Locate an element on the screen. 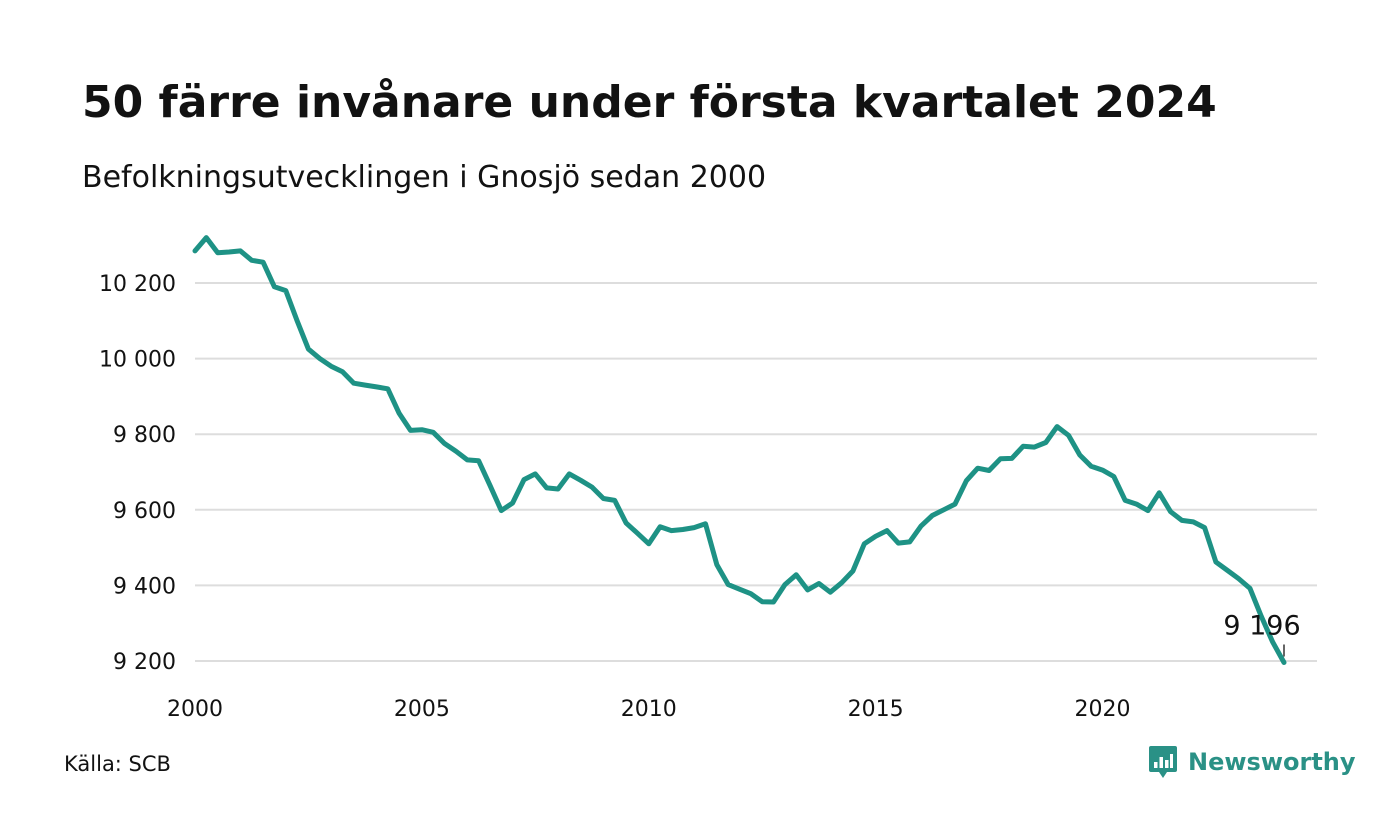 The height and width of the screenshot is (840, 1400). y-tick-label: 9 200 is located at coordinates (144, 662).